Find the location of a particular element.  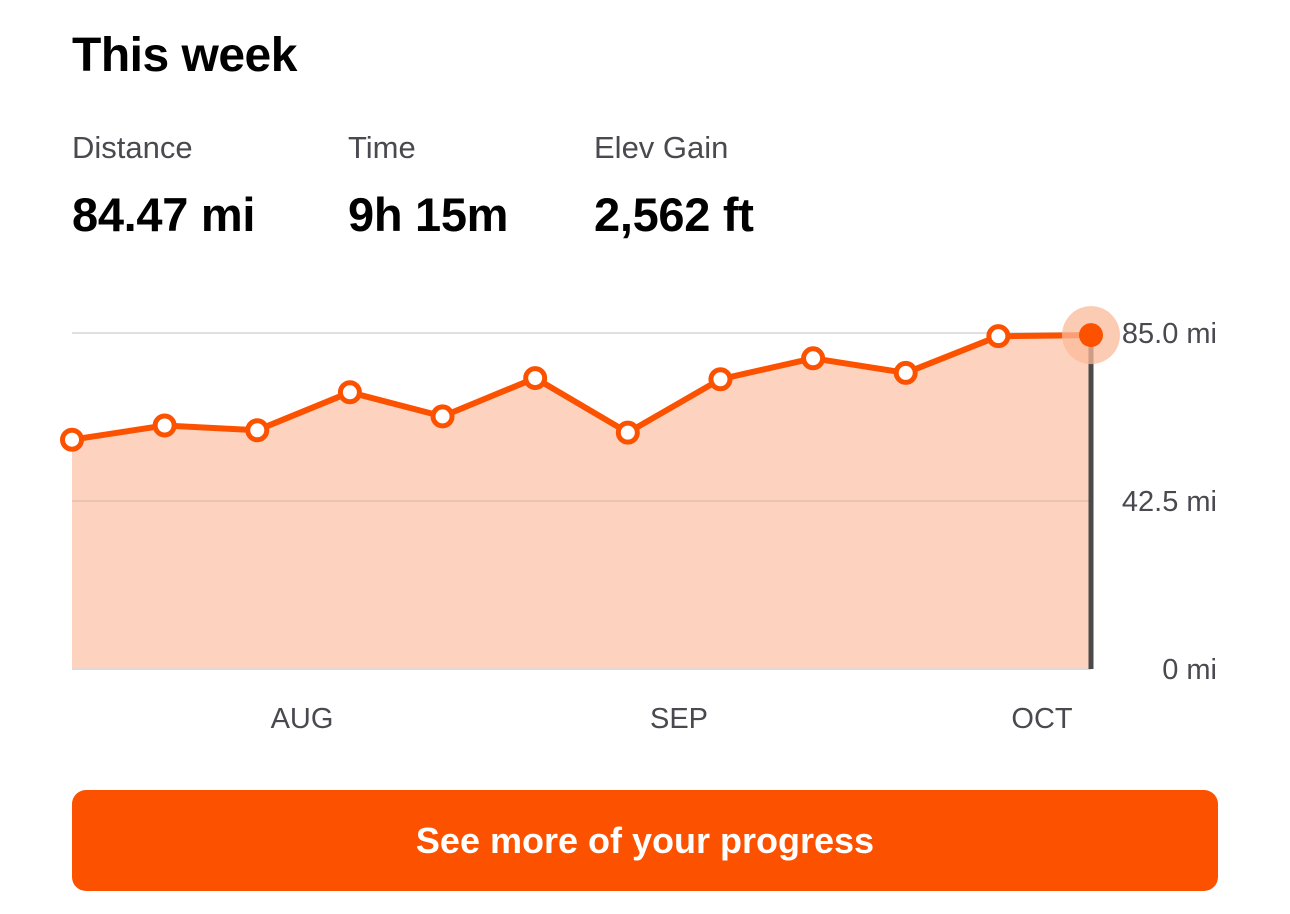

current-week-point is located at coordinates (1091, 335).